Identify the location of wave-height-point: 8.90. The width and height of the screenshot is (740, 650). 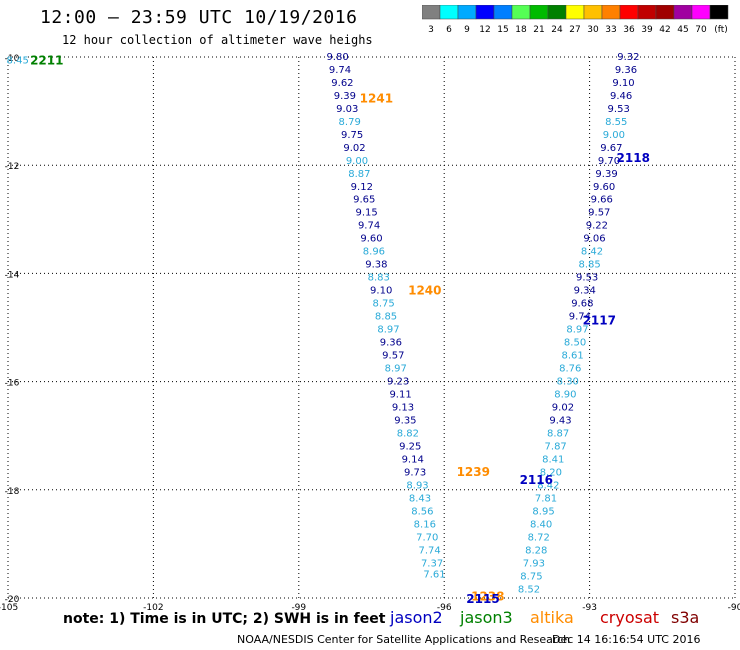
(565, 395).